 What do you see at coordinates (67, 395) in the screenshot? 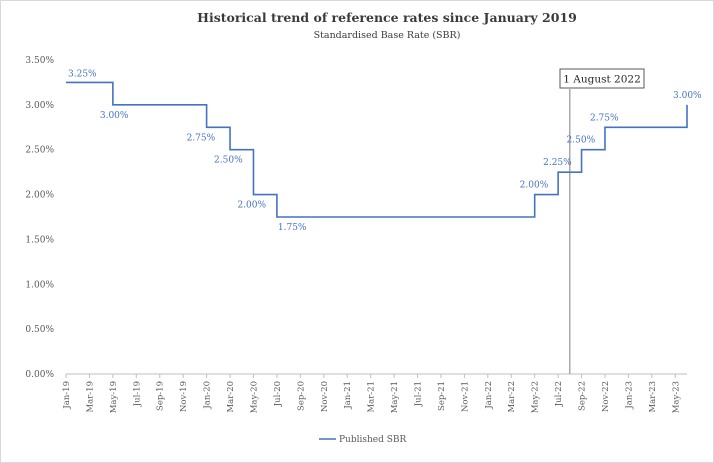
I see `x-tick-label: Jan-19` at bounding box center [67, 395].